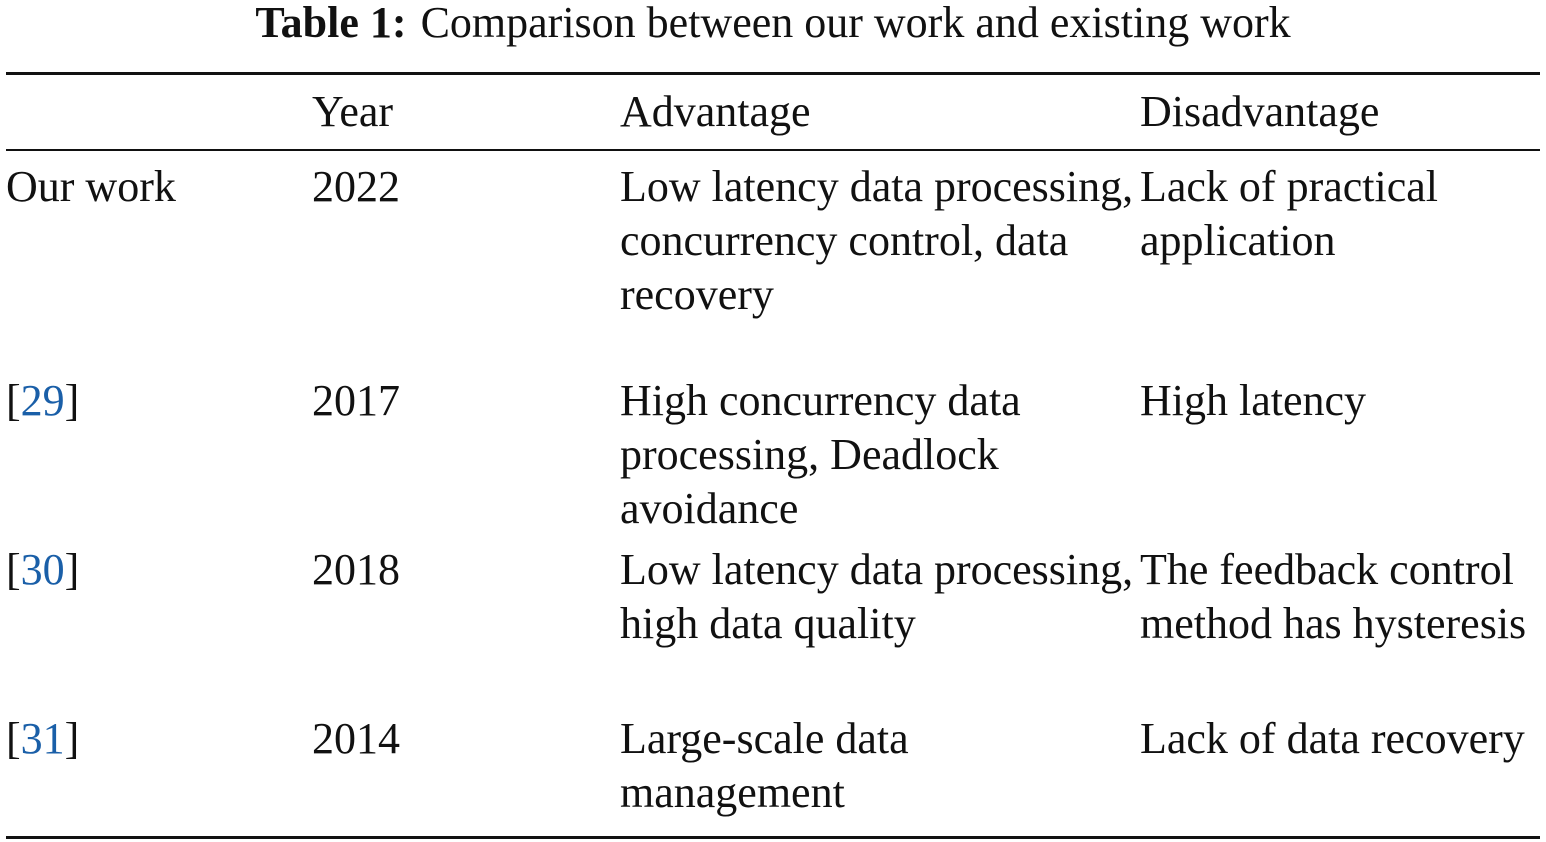 This screenshot has height=842, width=1546. What do you see at coordinates (1253, 400) in the screenshot?
I see `cell-disadvantage: High latency` at bounding box center [1253, 400].